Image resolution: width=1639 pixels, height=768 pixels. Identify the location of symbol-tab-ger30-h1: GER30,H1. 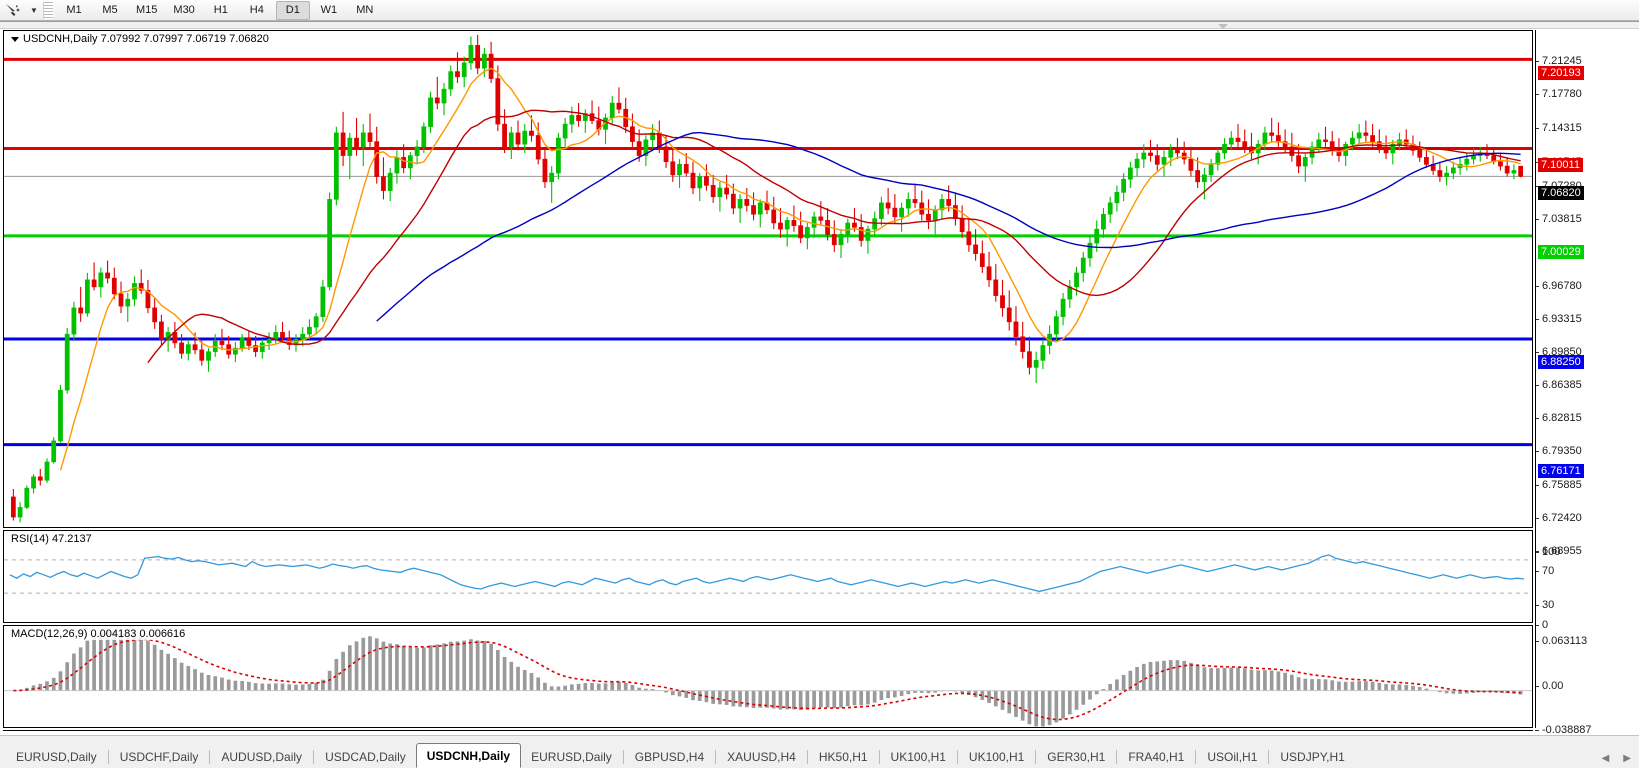
(1076, 757).